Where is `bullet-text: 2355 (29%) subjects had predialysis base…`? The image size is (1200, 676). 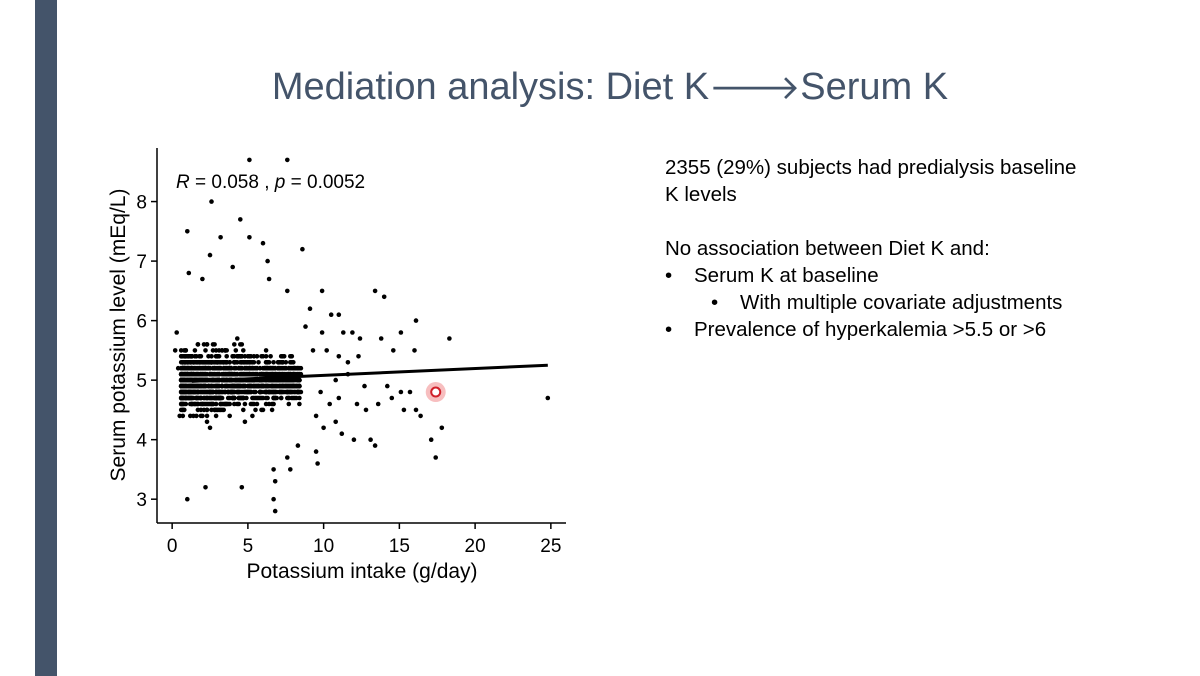
bullet-text: 2355 (29%) subjects had predialysis base… is located at coordinates (925, 248).